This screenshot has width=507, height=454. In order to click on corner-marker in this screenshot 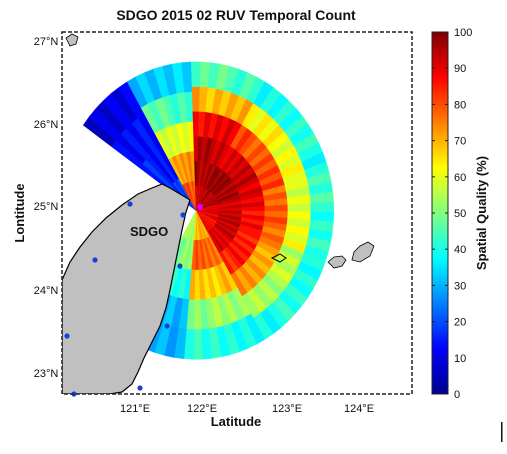, I will do `click(502, 432)`.